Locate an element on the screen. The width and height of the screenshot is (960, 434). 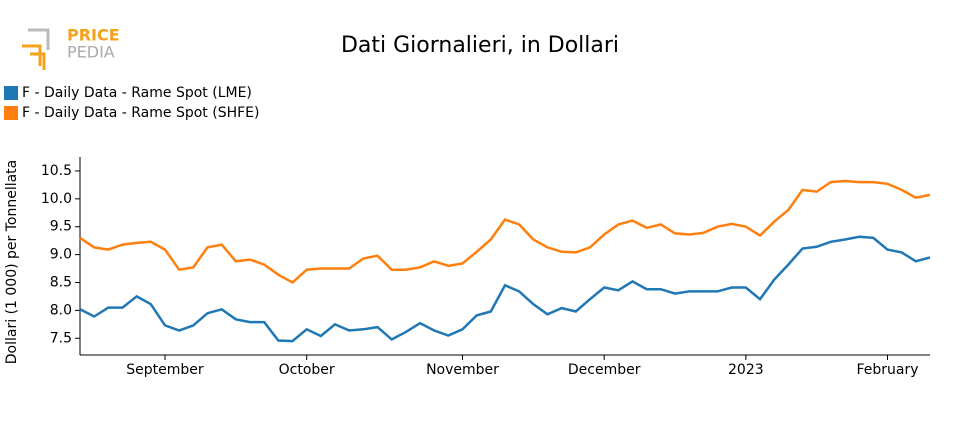
y-tick-label: 8.0 is located at coordinates (61, 310).